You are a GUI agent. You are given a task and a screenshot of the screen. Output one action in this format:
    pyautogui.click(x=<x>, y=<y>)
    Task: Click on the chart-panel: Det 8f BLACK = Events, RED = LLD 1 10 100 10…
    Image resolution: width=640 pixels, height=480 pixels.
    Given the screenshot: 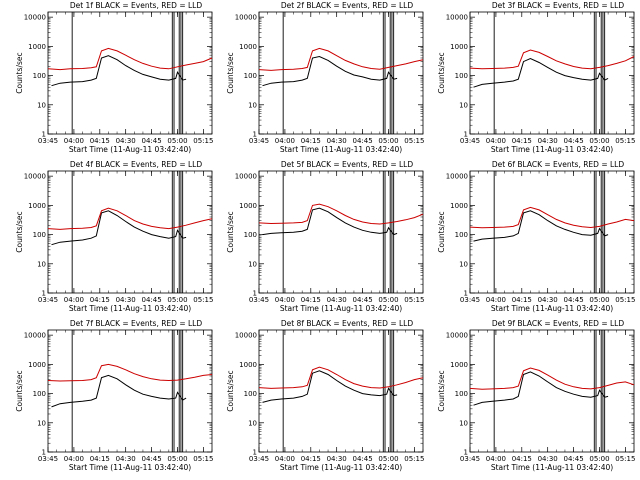 What is the action you would take?
    pyautogui.click(x=325, y=395)
    